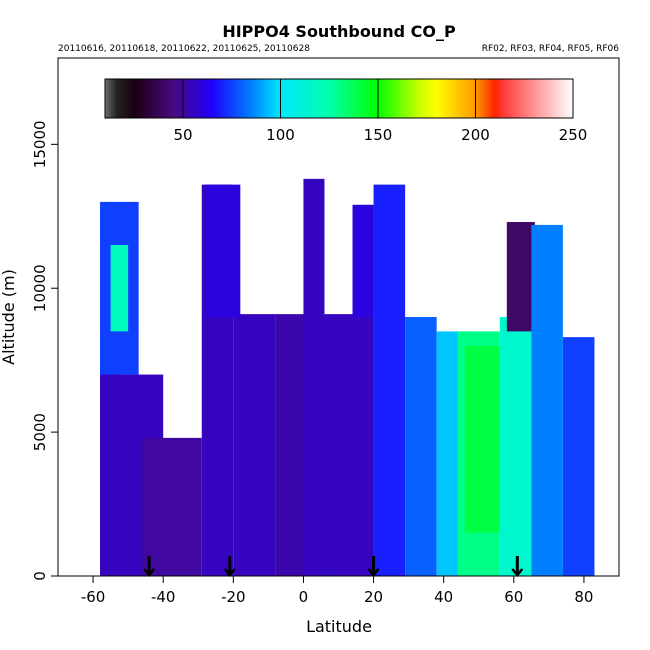 This screenshot has width=650, height=650. I want to click on colorbar-tick-label: 50, so click(182, 135).